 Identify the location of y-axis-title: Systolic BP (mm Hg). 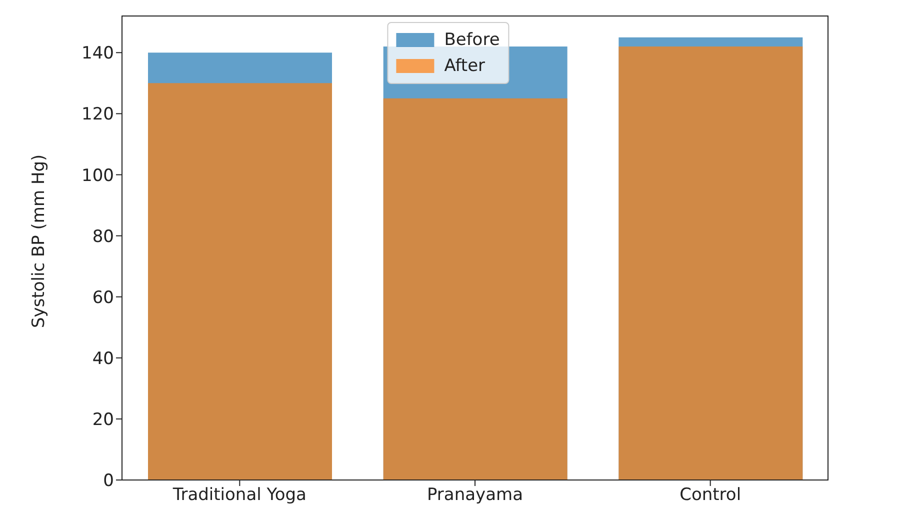
(39, 241).